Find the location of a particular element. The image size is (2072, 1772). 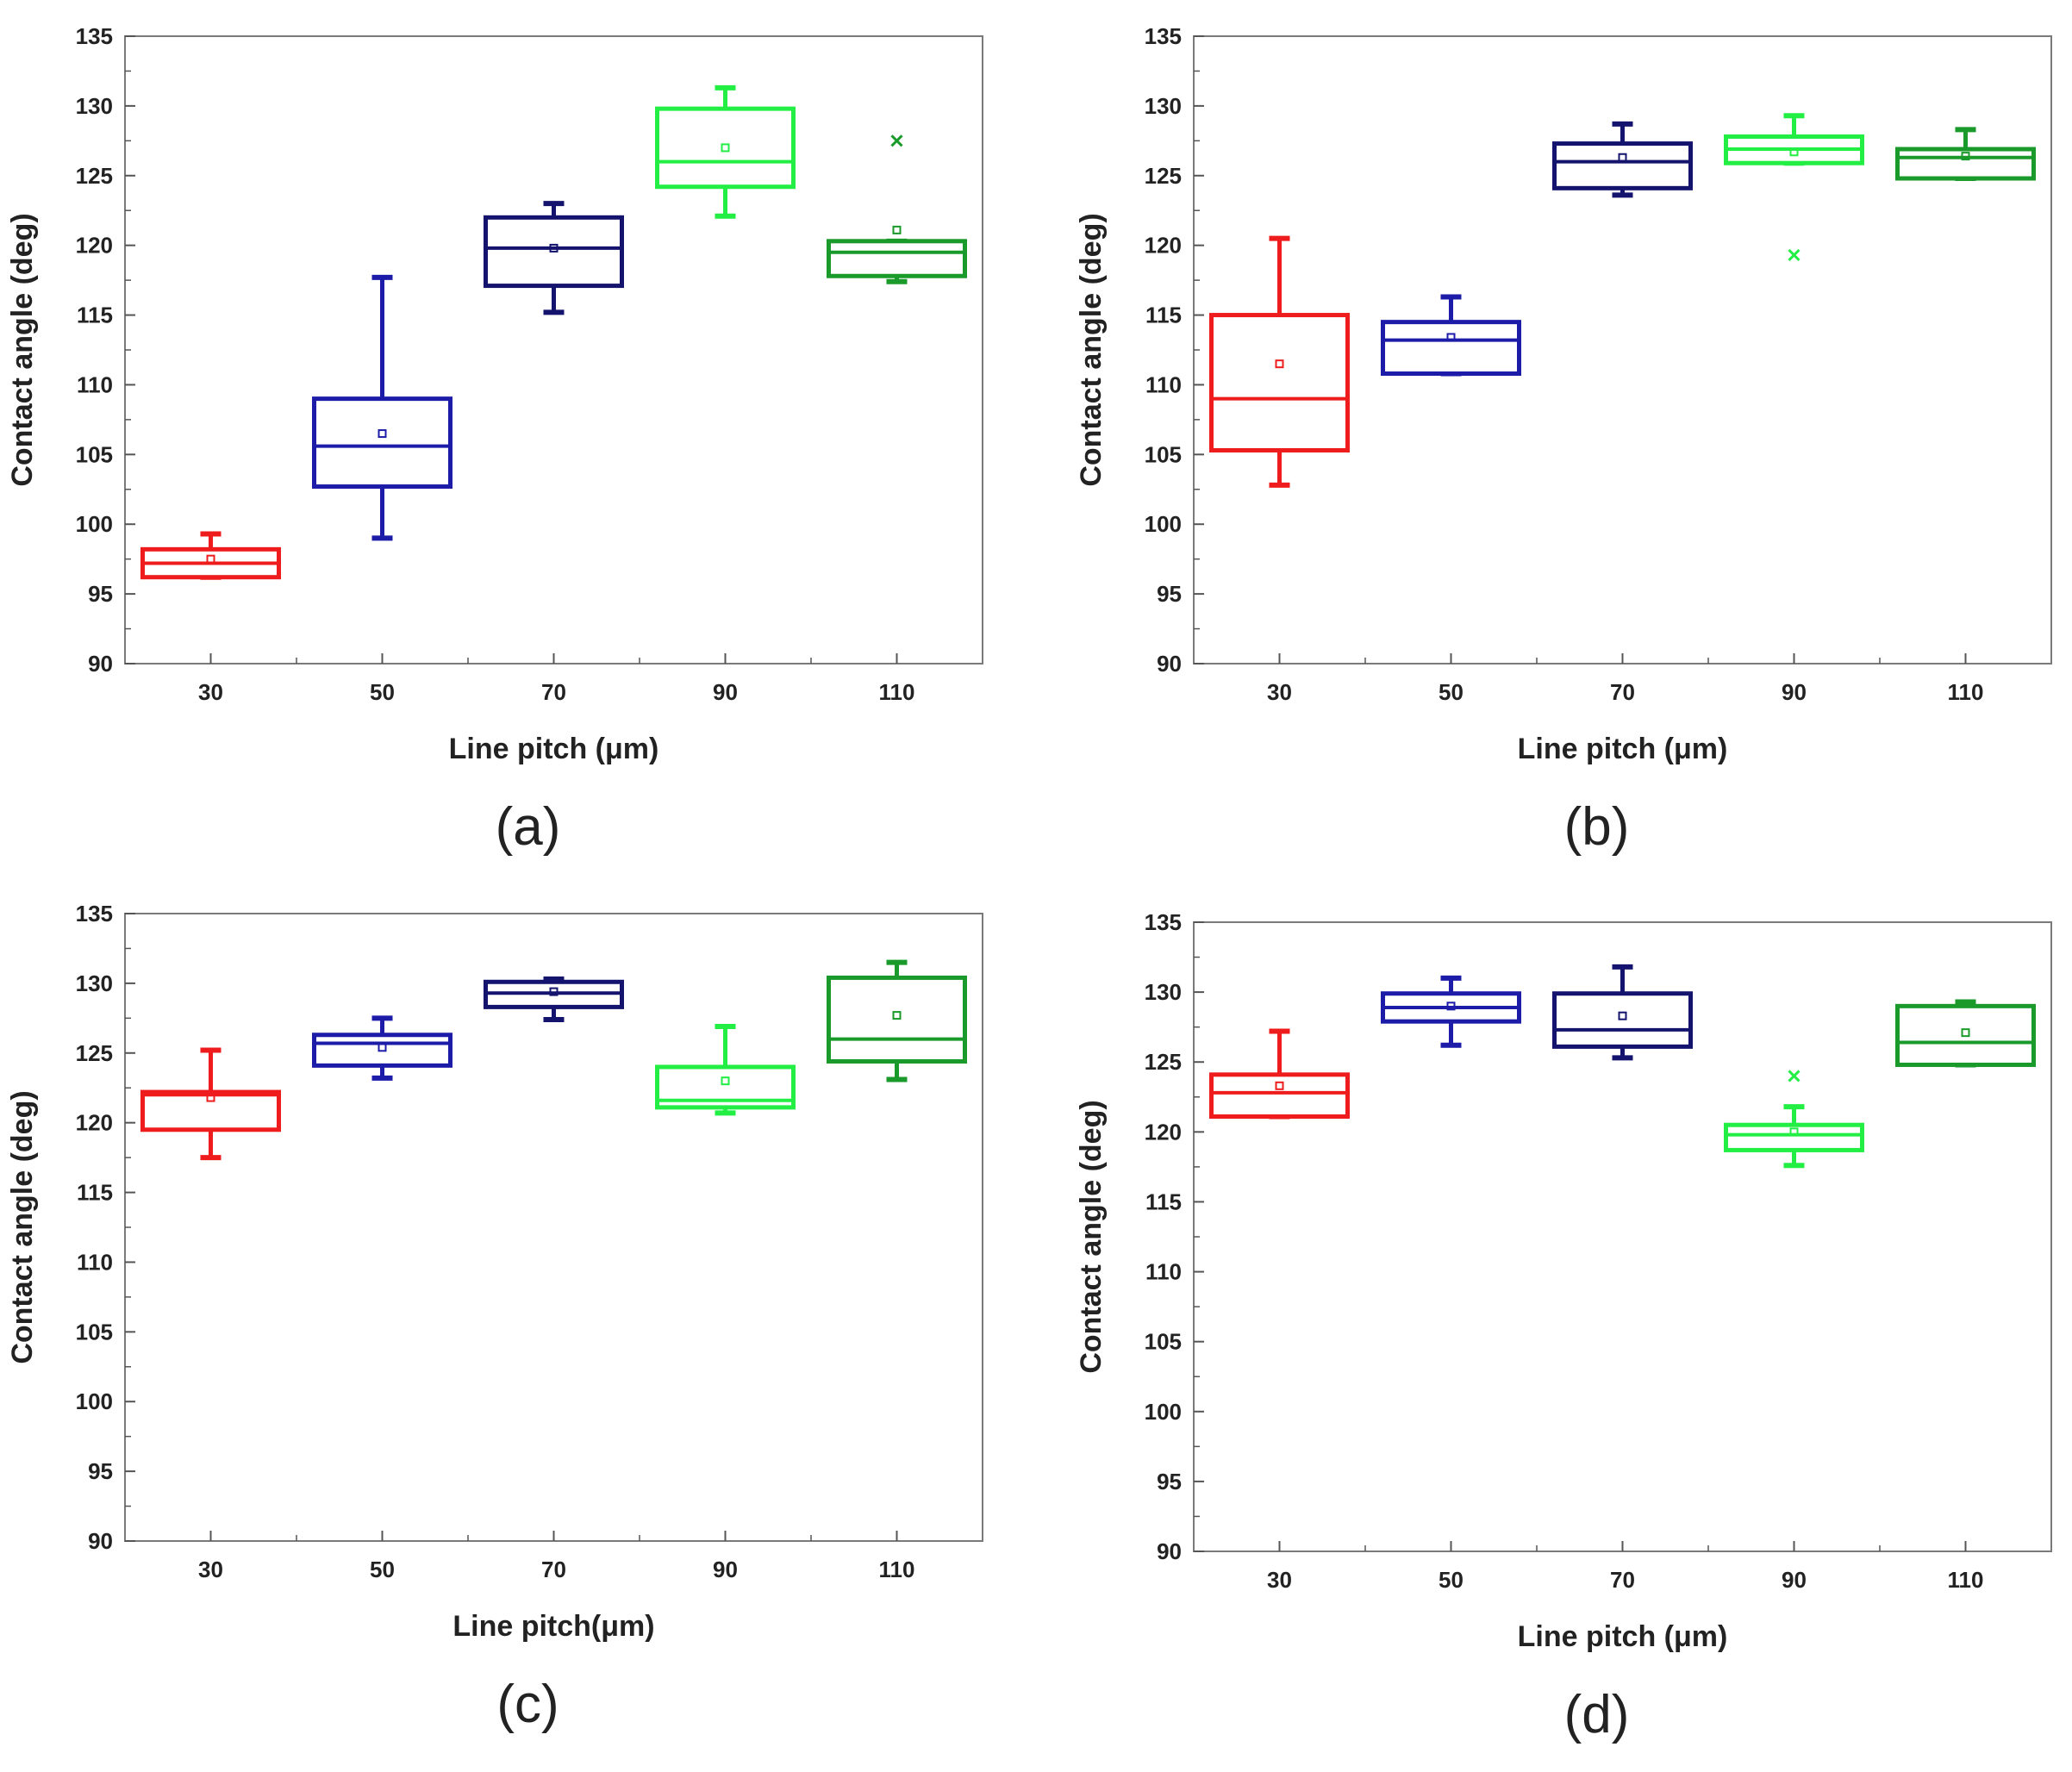

panel-label: (d) is located at coordinates (1597, 1715).